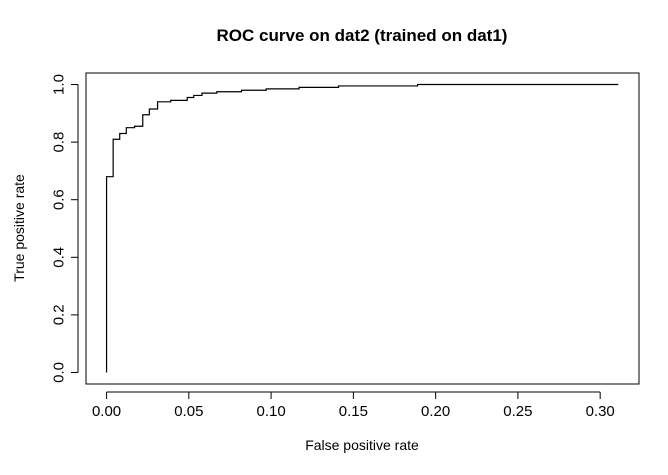 This screenshot has height=475, width=668. I want to click on chart-title: ROC curve on dat2 (trained on dat1), so click(362, 35).